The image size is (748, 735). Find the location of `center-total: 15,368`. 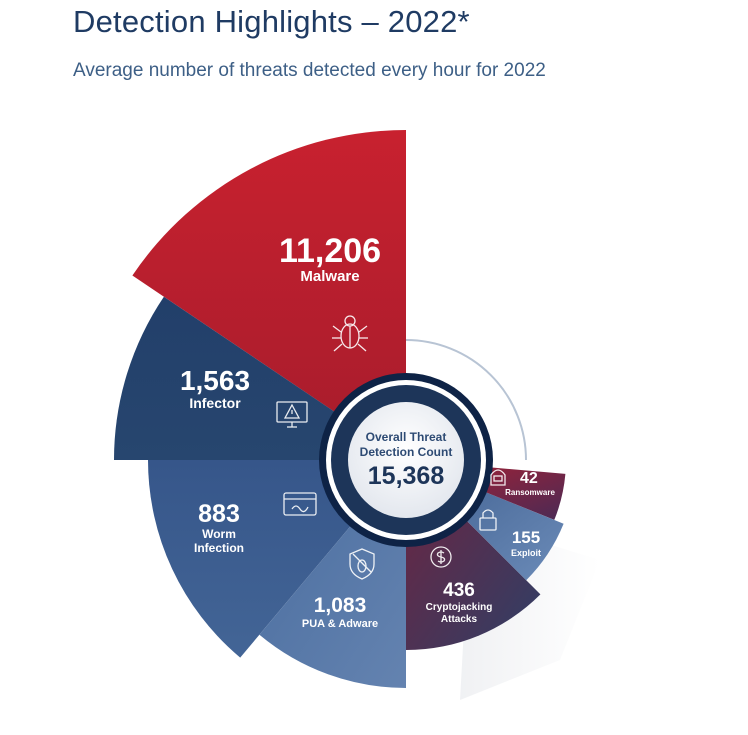

center-total: 15,368 is located at coordinates (406, 476).